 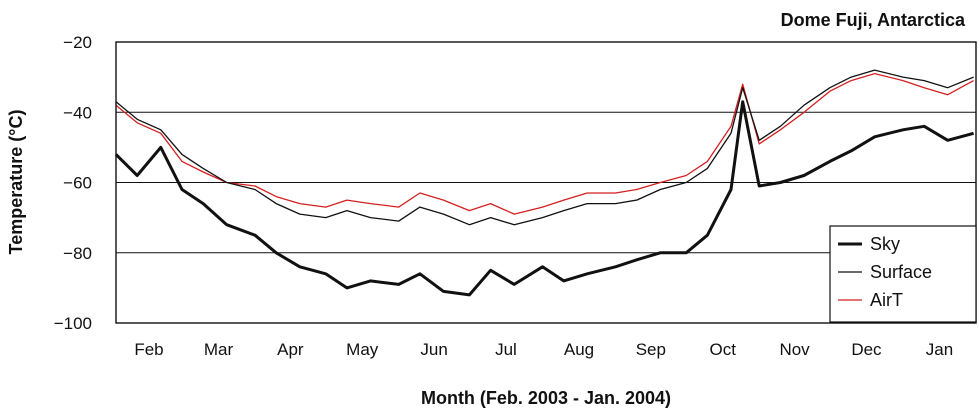 What do you see at coordinates (939, 349) in the screenshot?
I see `x-tick-label: Jan` at bounding box center [939, 349].